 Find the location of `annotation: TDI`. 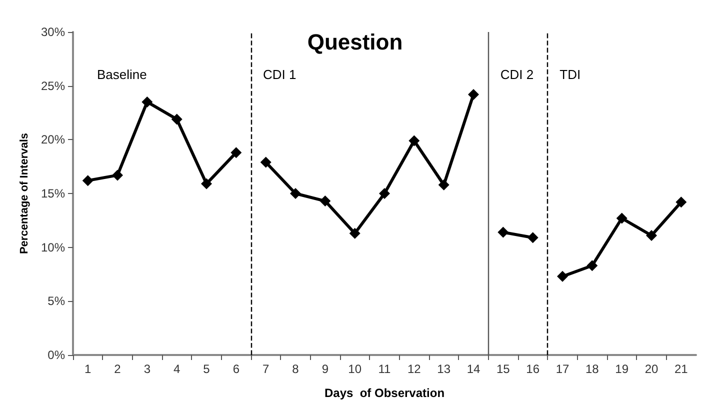

annotation: TDI is located at coordinates (570, 74).